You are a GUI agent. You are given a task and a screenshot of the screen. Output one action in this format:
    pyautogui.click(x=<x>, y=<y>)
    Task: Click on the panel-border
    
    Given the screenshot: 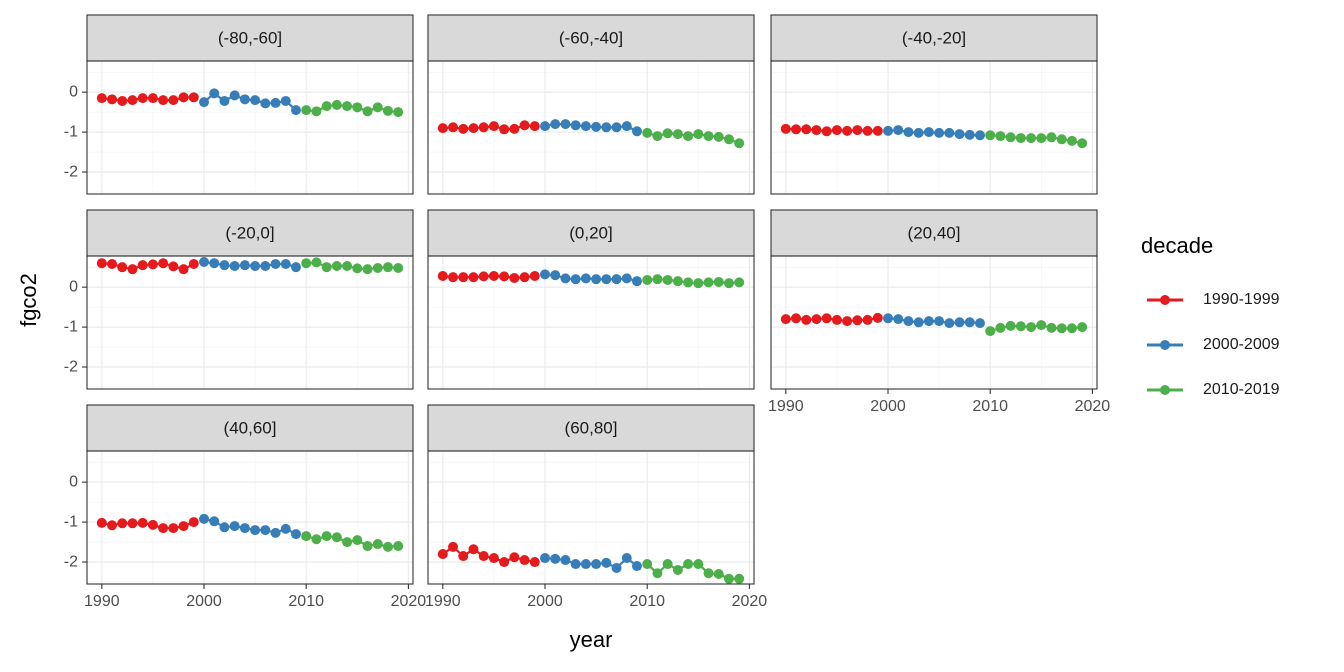 What is the action you would take?
    pyautogui.click(x=591, y=322)
    